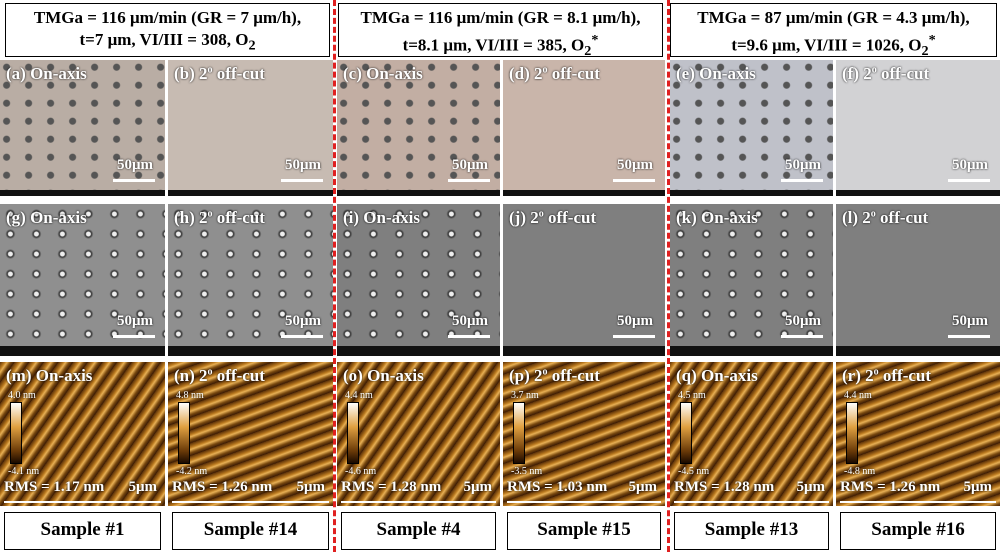 This screenshot has height=552, width=1000. Describe the element at coordinates (418, 280) in the screenshot. I see `sem-image: 50μm (i) On-axis` at that location.